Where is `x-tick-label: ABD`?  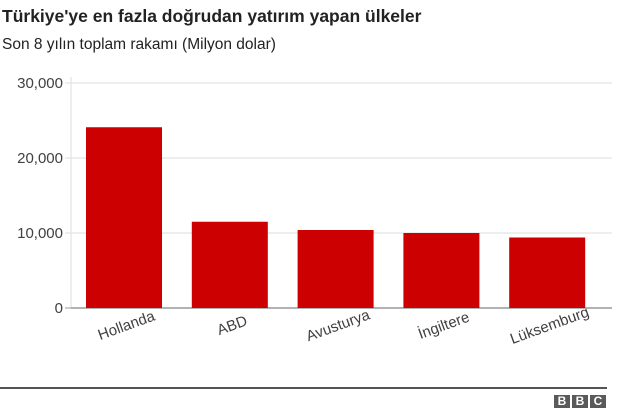 x-tick-label: ABD is located at coordinates (232, 325).